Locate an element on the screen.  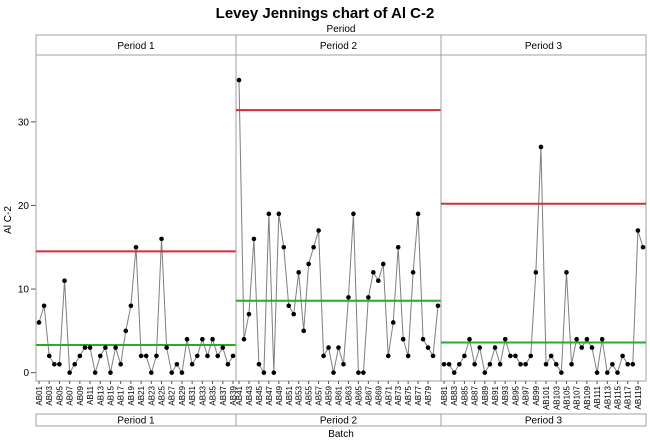
x-tick-label: AB23 is located at coordinates (151, 395).